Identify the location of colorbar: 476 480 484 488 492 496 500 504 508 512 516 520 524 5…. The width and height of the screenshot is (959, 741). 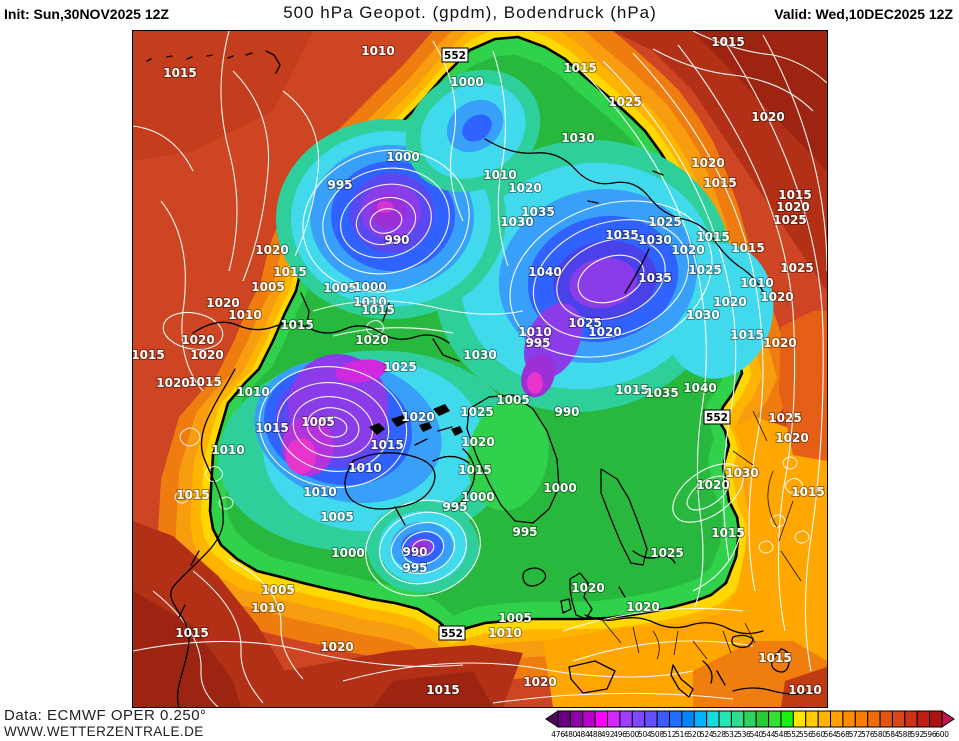
(750, 725).